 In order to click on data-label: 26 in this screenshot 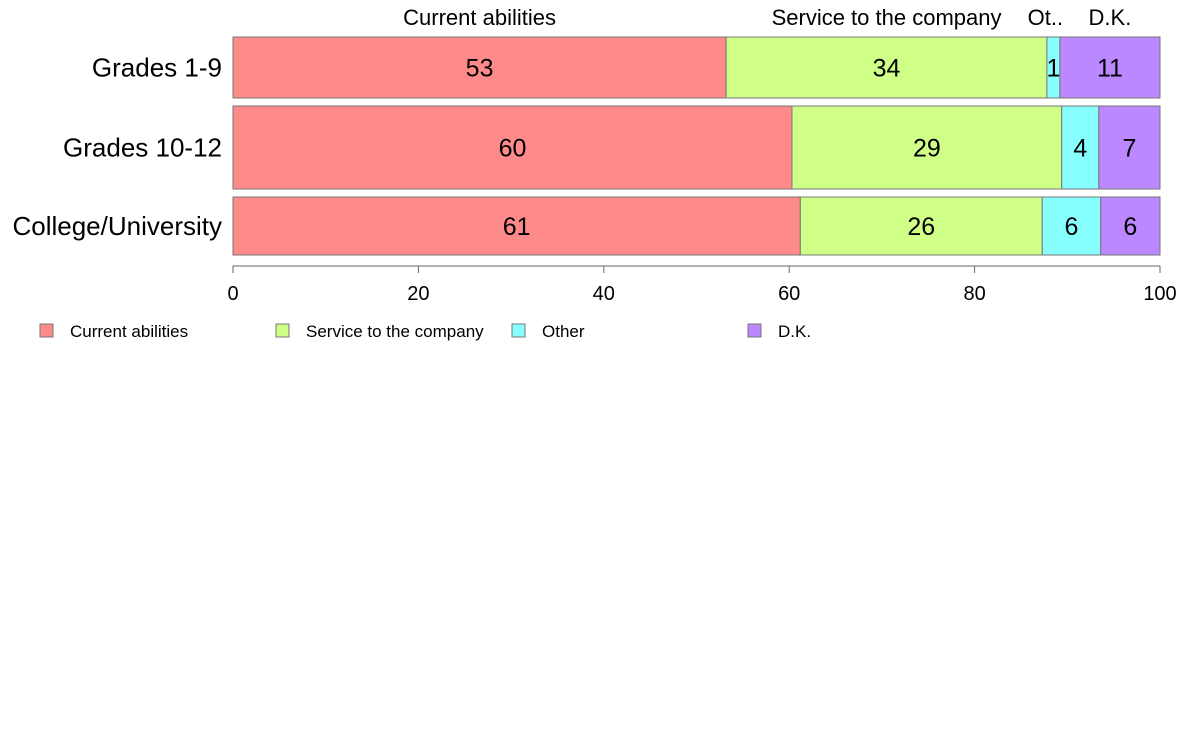, I will do `click(921, 227)`.